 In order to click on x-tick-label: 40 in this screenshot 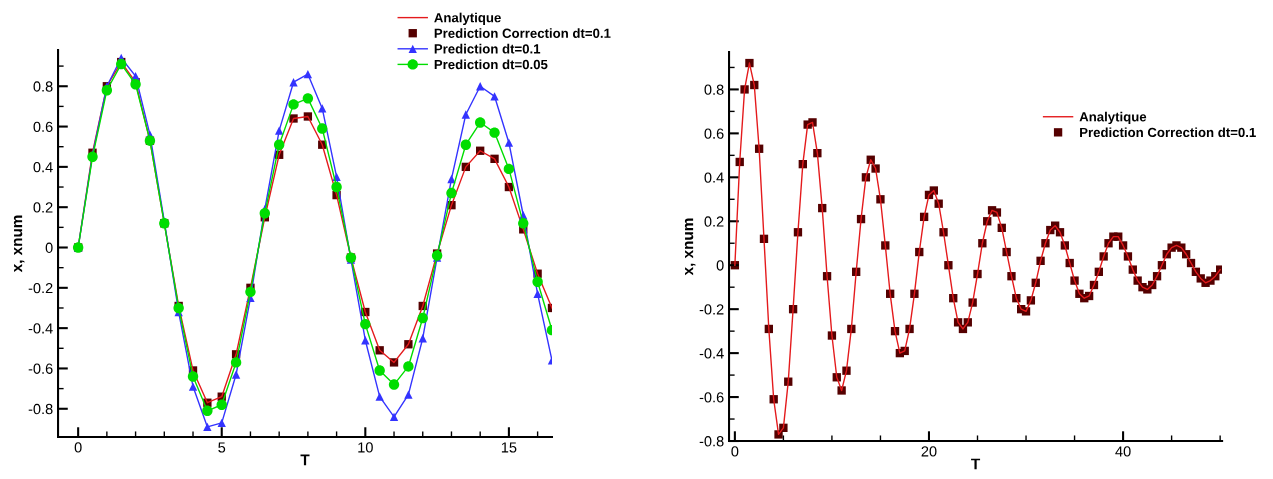, I will do `click(1123, 451)`.